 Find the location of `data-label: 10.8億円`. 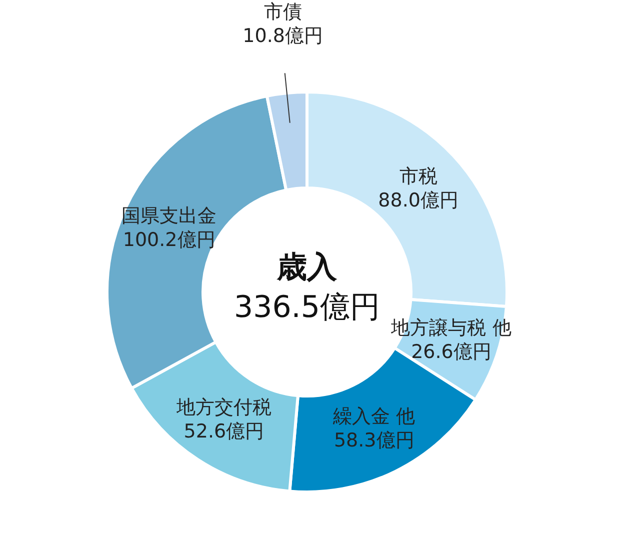

data-label: 10.8億円 is located at coordinates (282, 36).